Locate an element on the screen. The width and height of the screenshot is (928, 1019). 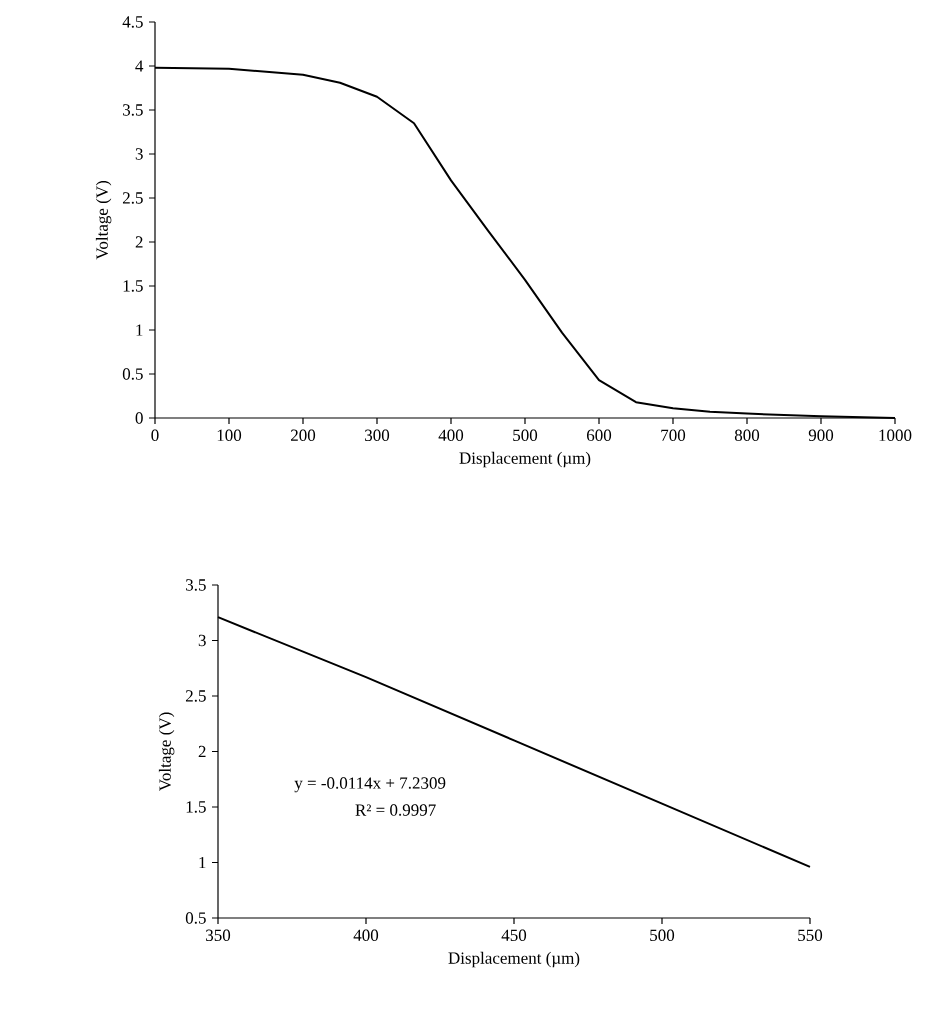
x-tick-label: 300 is located at coordinates (377, 435).